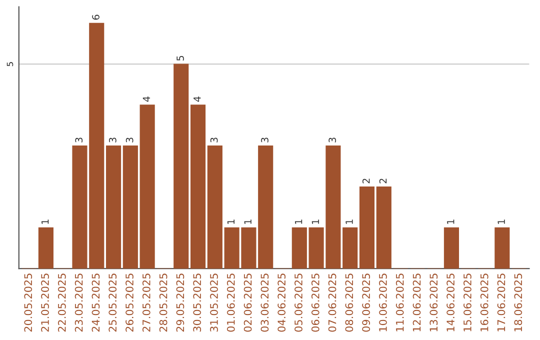  What do you see at coordinates (130, 303) in the screenshot?
I see `x-tick-label: 26.05.2025` at bounding box center [130, 303].